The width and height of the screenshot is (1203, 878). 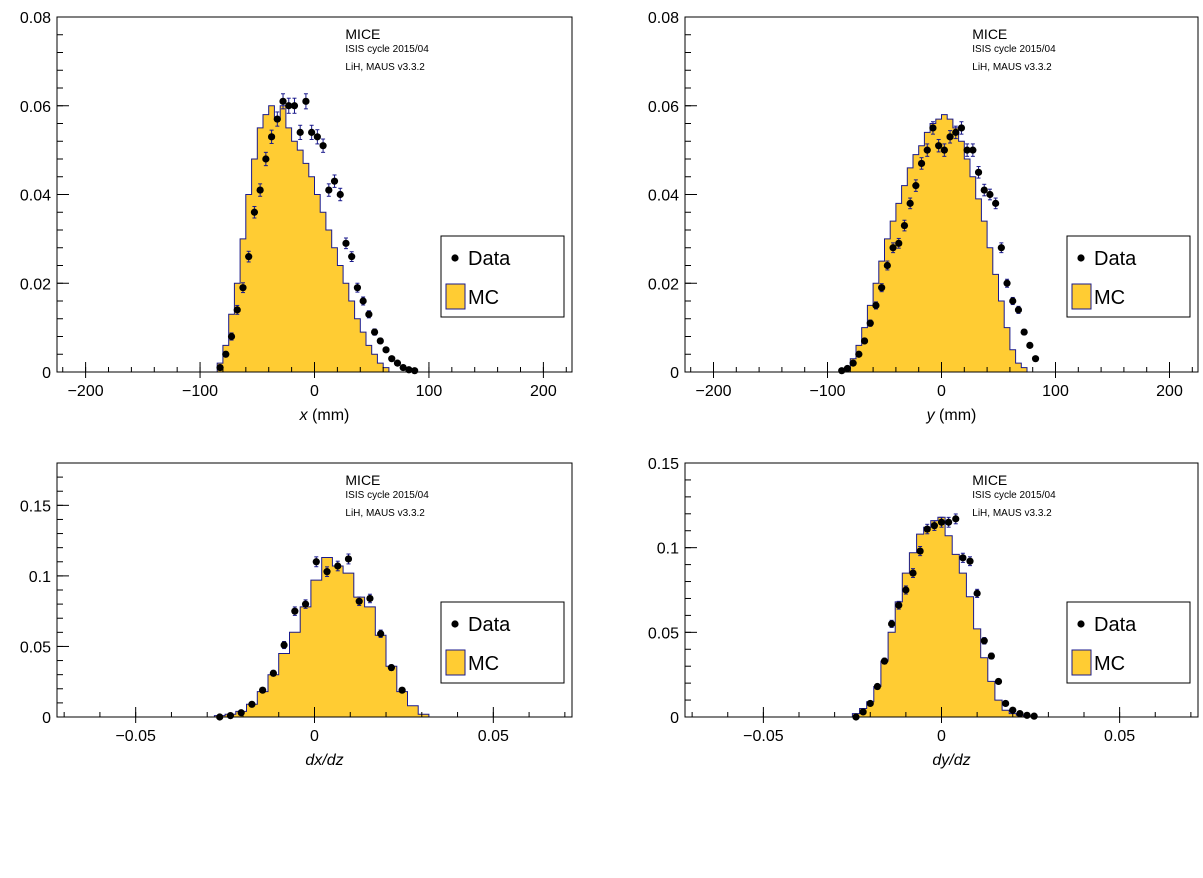 What do you see at coordinates (385, 67) in the screenshot?
I see `annotation-line2: LiH, MAUS v3.3.2` at bounding box center [385, 67].